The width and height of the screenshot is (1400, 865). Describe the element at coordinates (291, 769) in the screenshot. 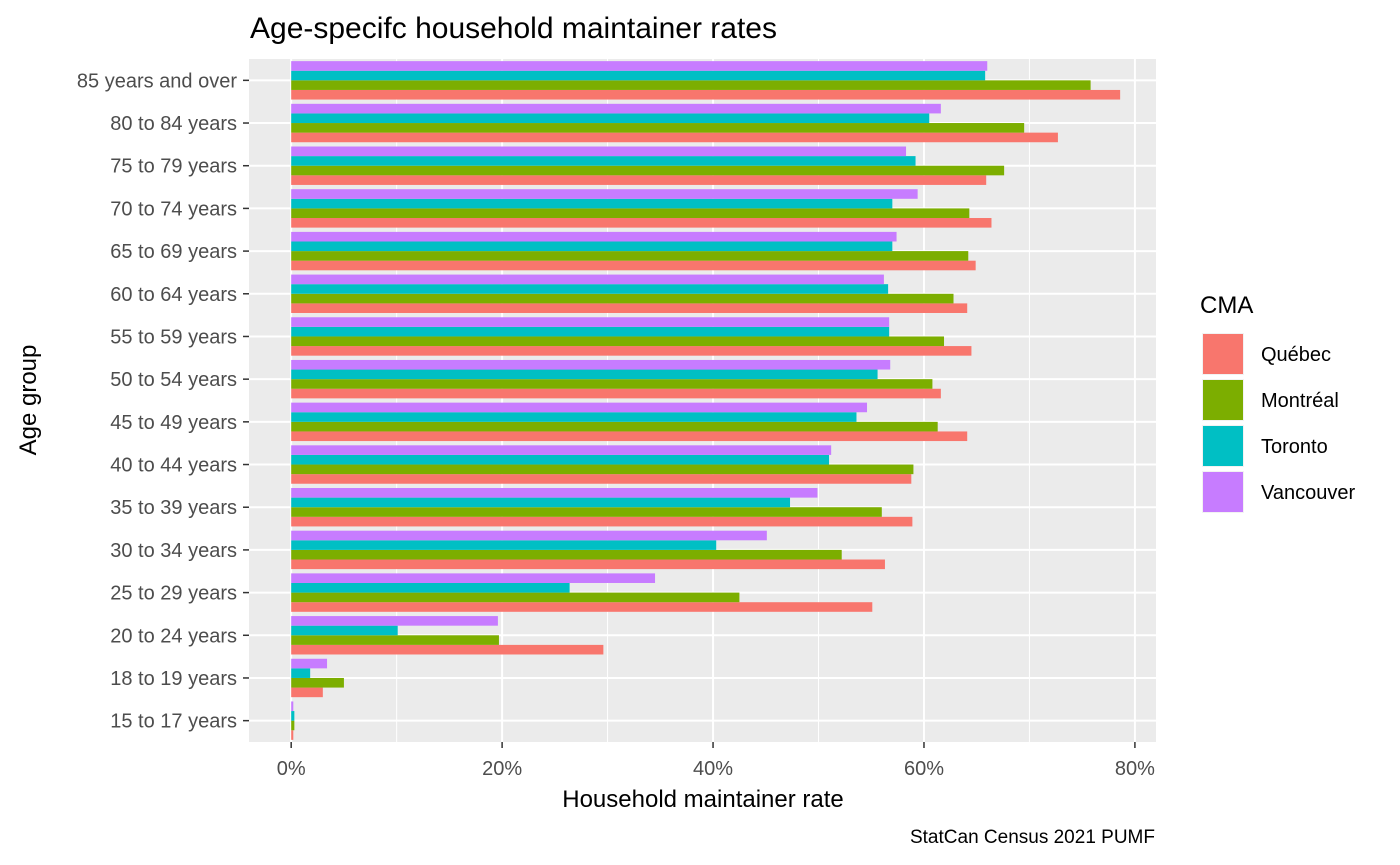

I see `x-tick-label: 0%` at that location.